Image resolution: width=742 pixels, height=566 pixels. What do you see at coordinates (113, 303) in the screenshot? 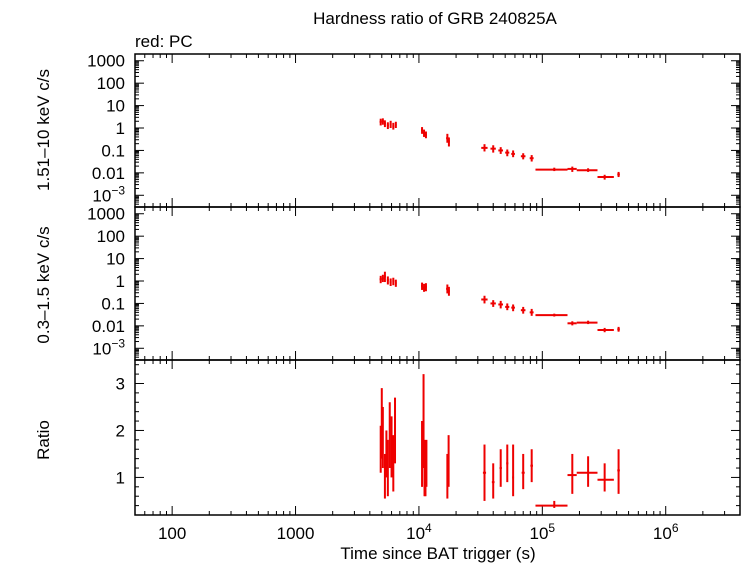
I see `y-tick-label-soft: 0.1` at bounding box center [113, 303].